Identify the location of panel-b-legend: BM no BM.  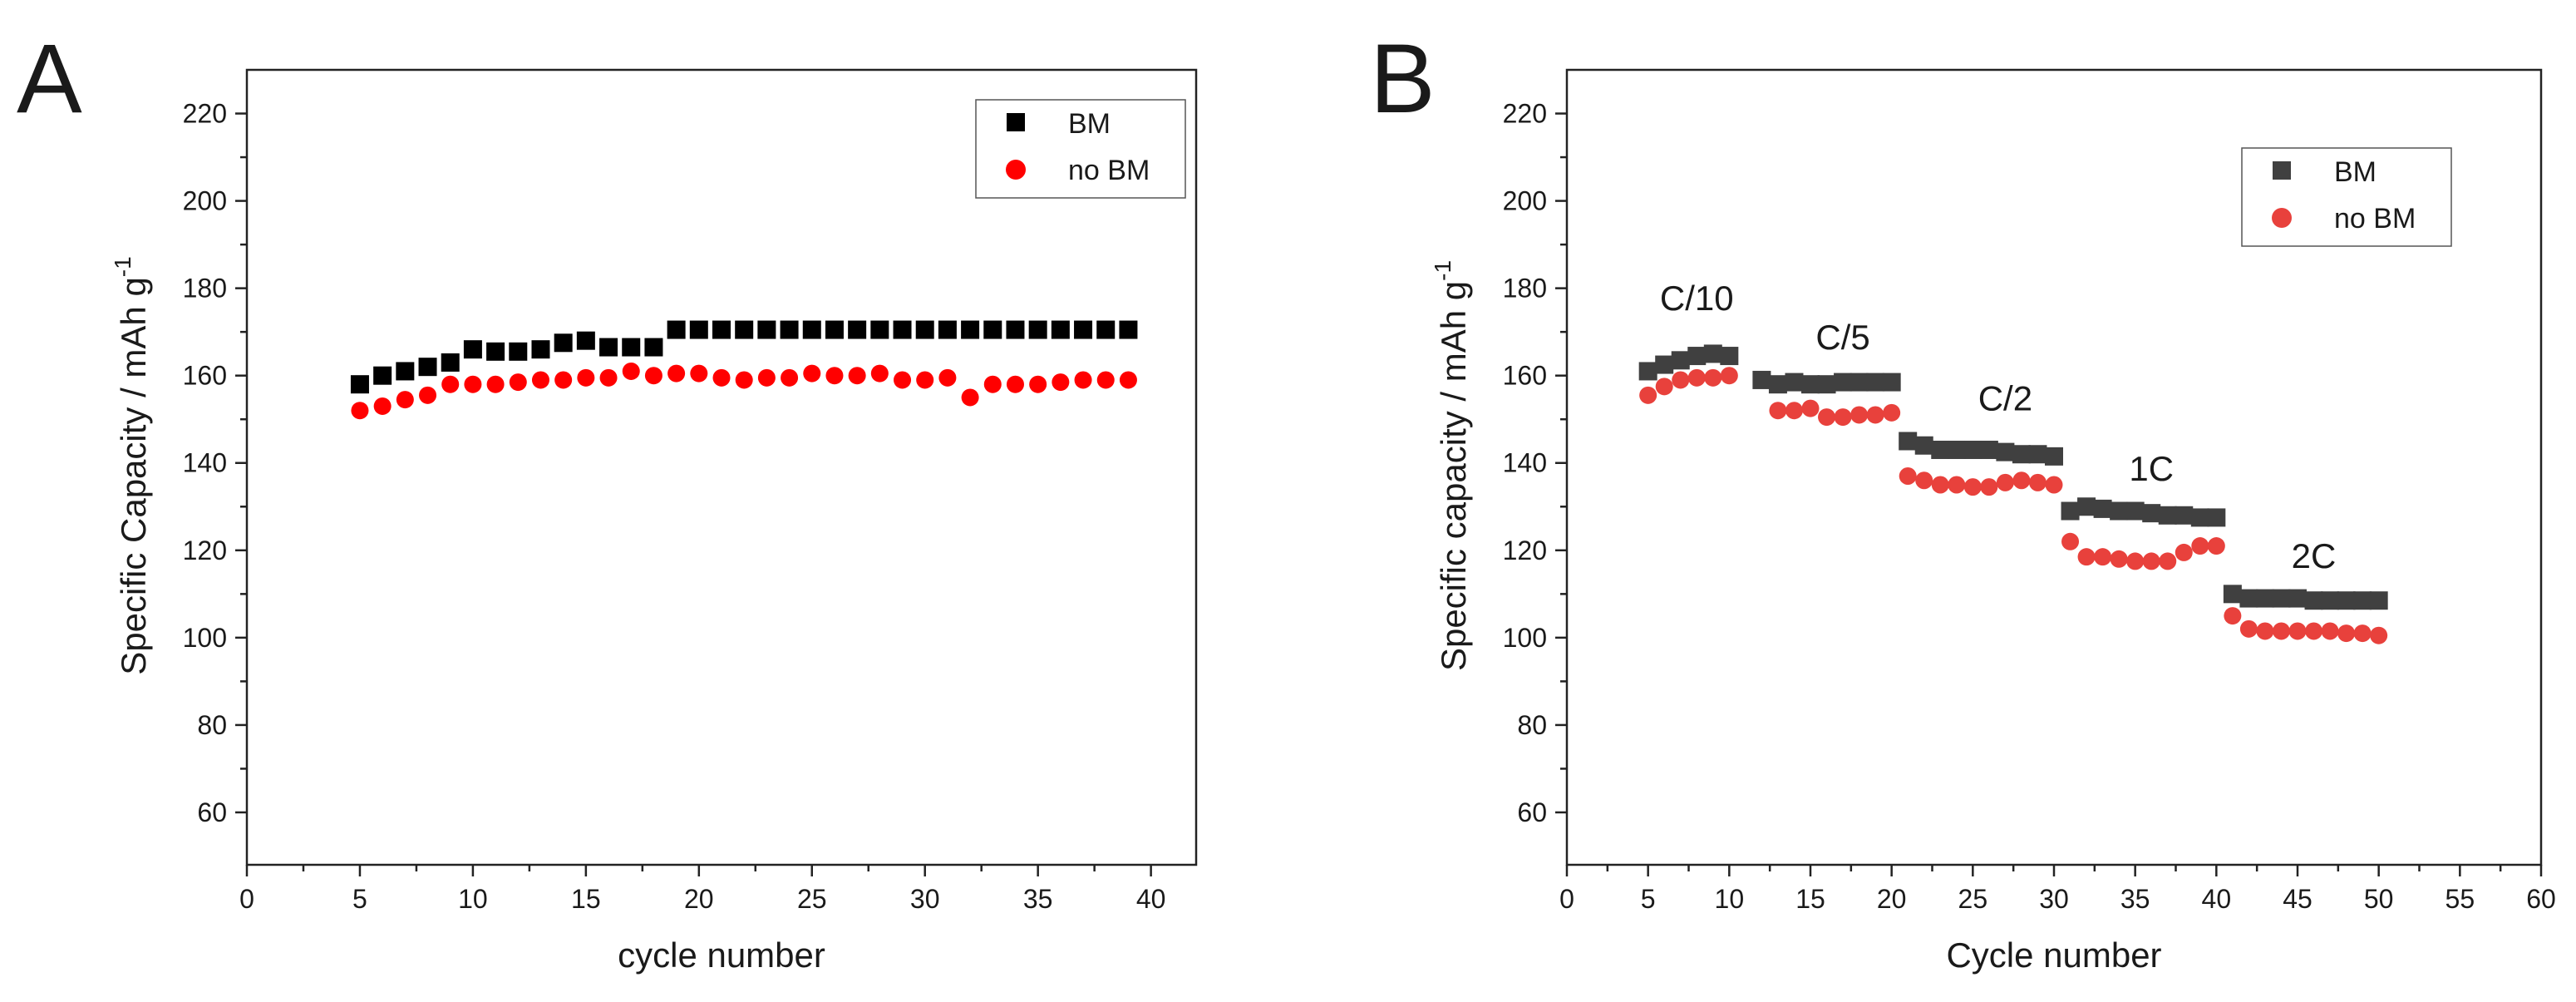
(2346, 197).